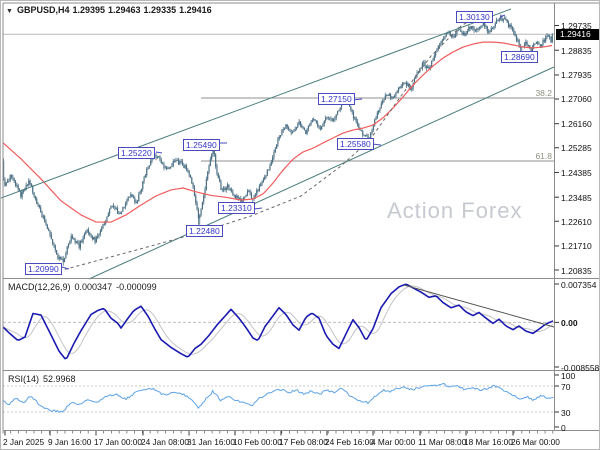  What do you see at coordinates (576, 124) in the screenshot?
I see `price-tick-label: 1.26160` at bounding box center [576, 124].